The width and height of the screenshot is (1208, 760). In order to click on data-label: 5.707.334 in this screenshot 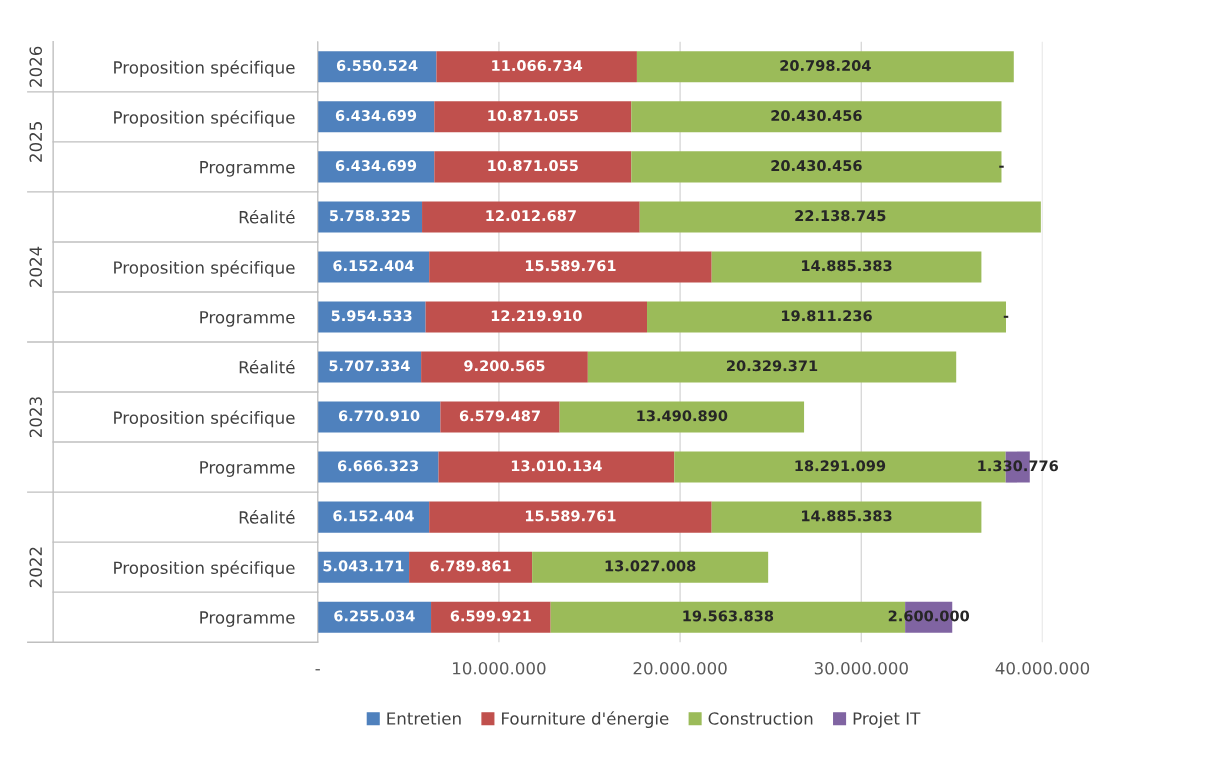, I will do `click(369, 366)`.